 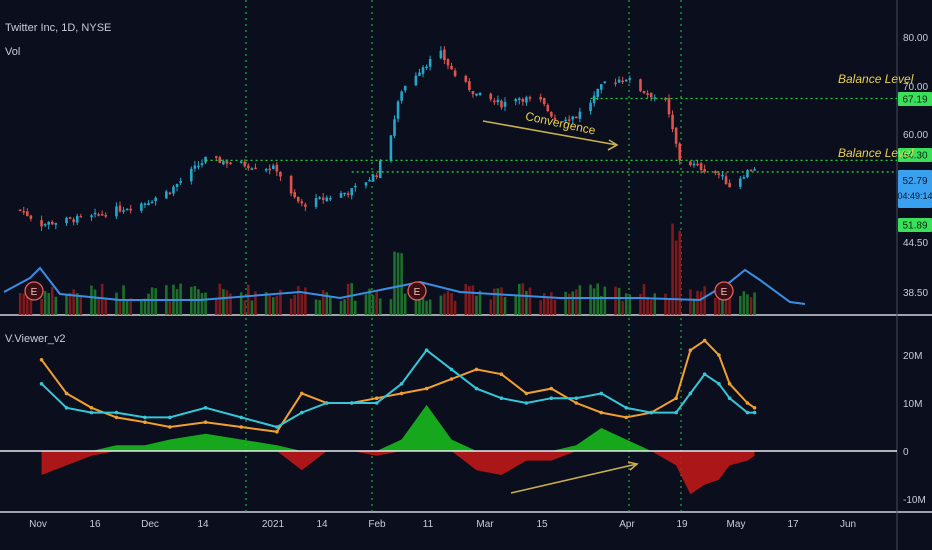 What do you see at coordinates (417, 292) in the screenshot?
I see `earnings-marker-letter: E` at bounding box center [417, 292].